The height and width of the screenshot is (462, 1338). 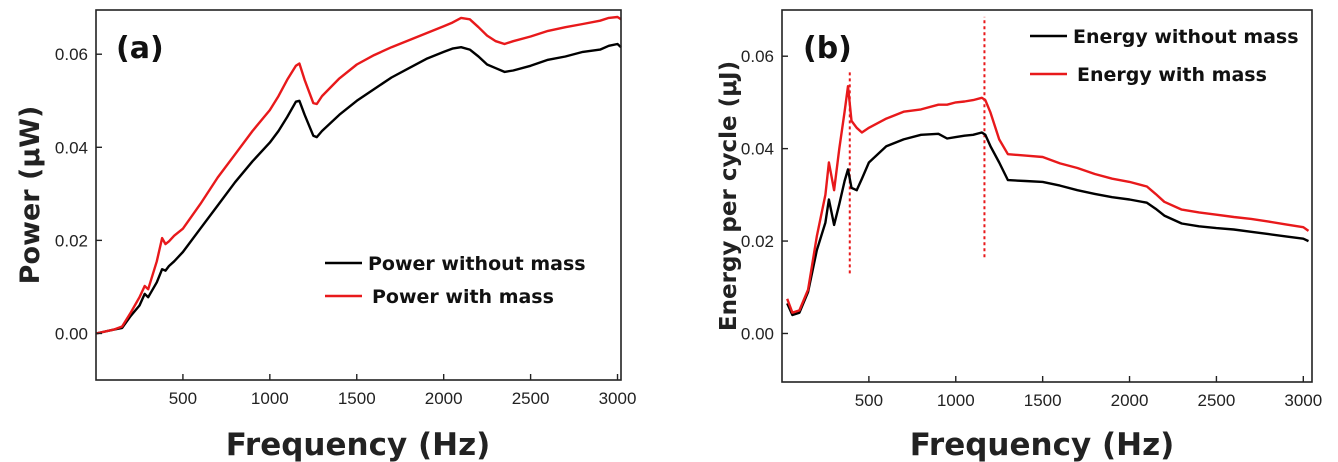 I want to click on panel-b-label: (b), so click(x=827, y=48).